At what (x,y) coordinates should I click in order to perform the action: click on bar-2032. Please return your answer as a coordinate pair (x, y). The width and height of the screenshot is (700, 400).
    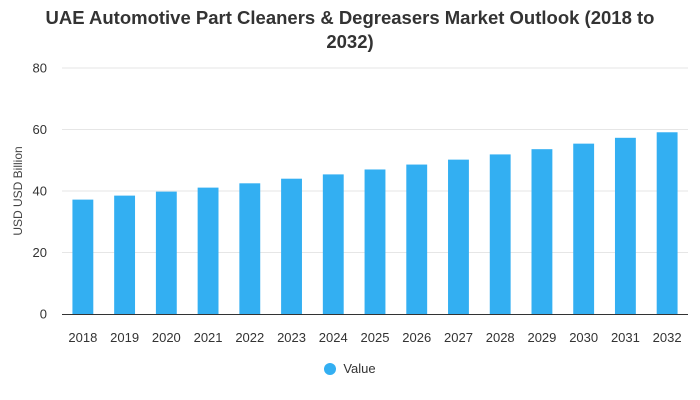
    Looking at the image, I should click on (667, 223).